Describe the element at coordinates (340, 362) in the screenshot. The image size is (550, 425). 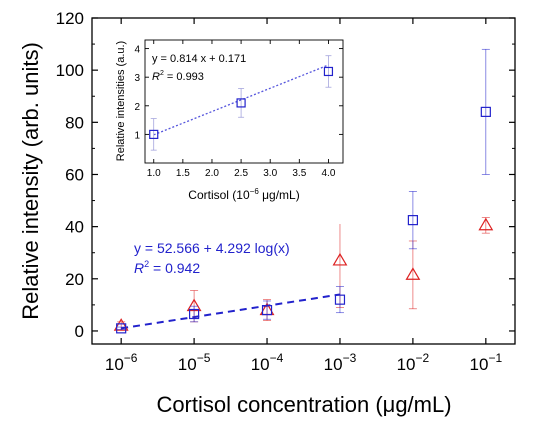
I see `main-x-tick-label-3: 10⁻³` at that location.